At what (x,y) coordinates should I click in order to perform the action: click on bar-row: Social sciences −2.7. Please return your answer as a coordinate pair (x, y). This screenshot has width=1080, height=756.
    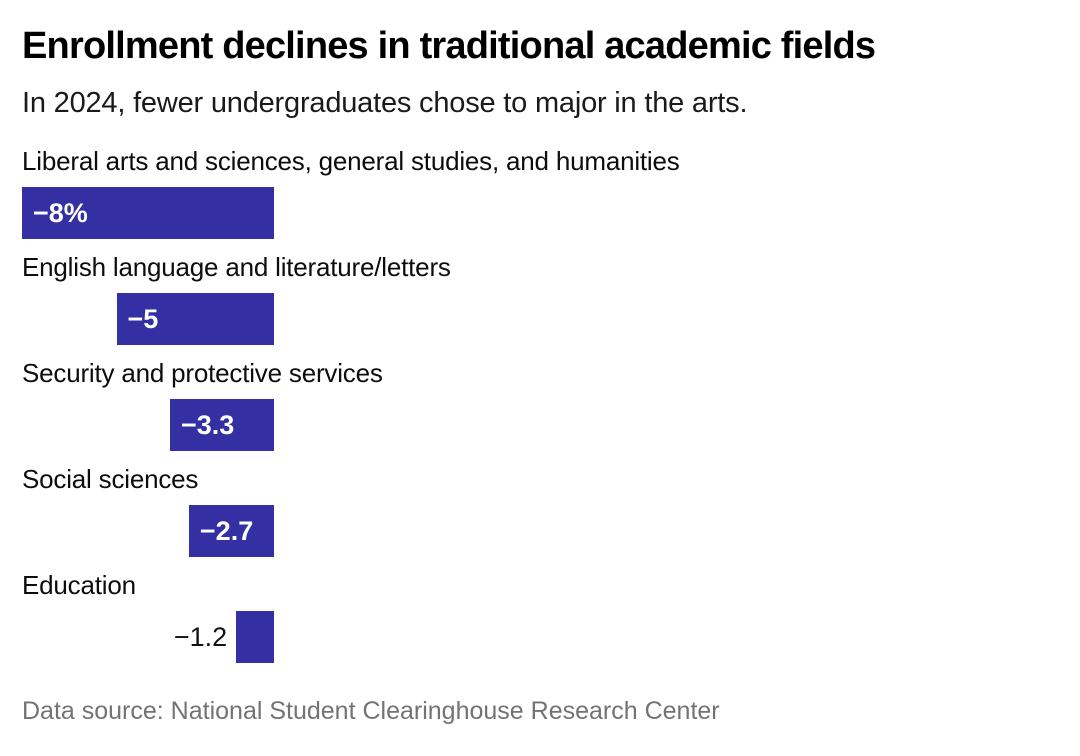
    Looking at the image, I should click on (540, 510).